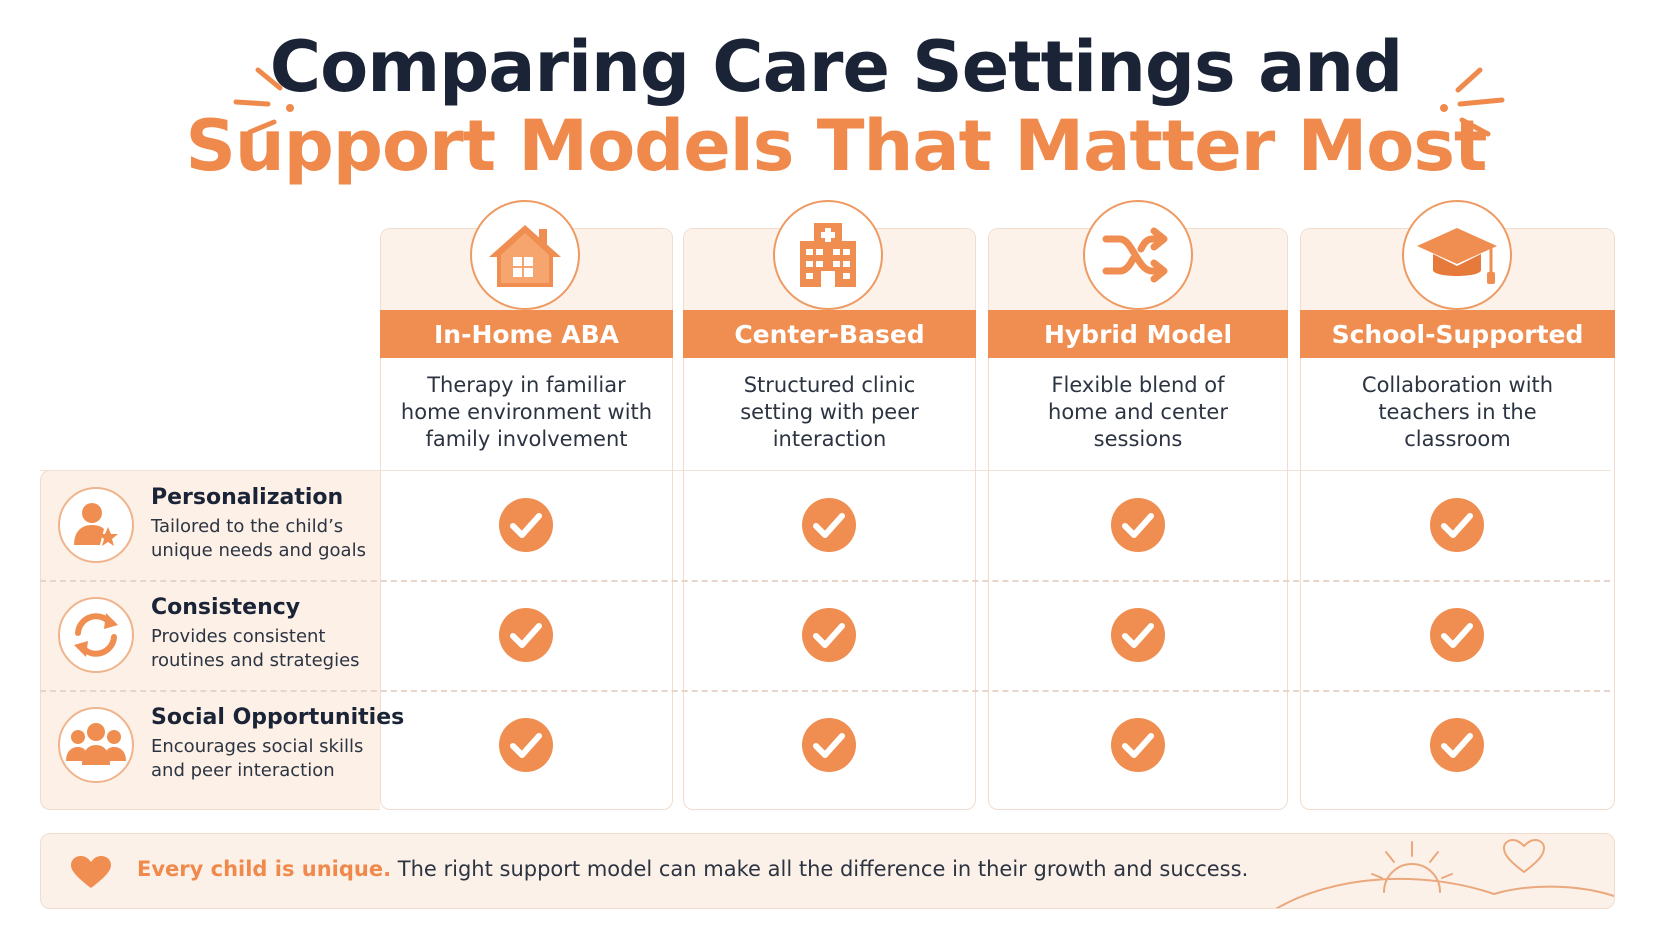 The image size is (1672, 941). I want to click on column-icon-center-based, so click(828, 255).